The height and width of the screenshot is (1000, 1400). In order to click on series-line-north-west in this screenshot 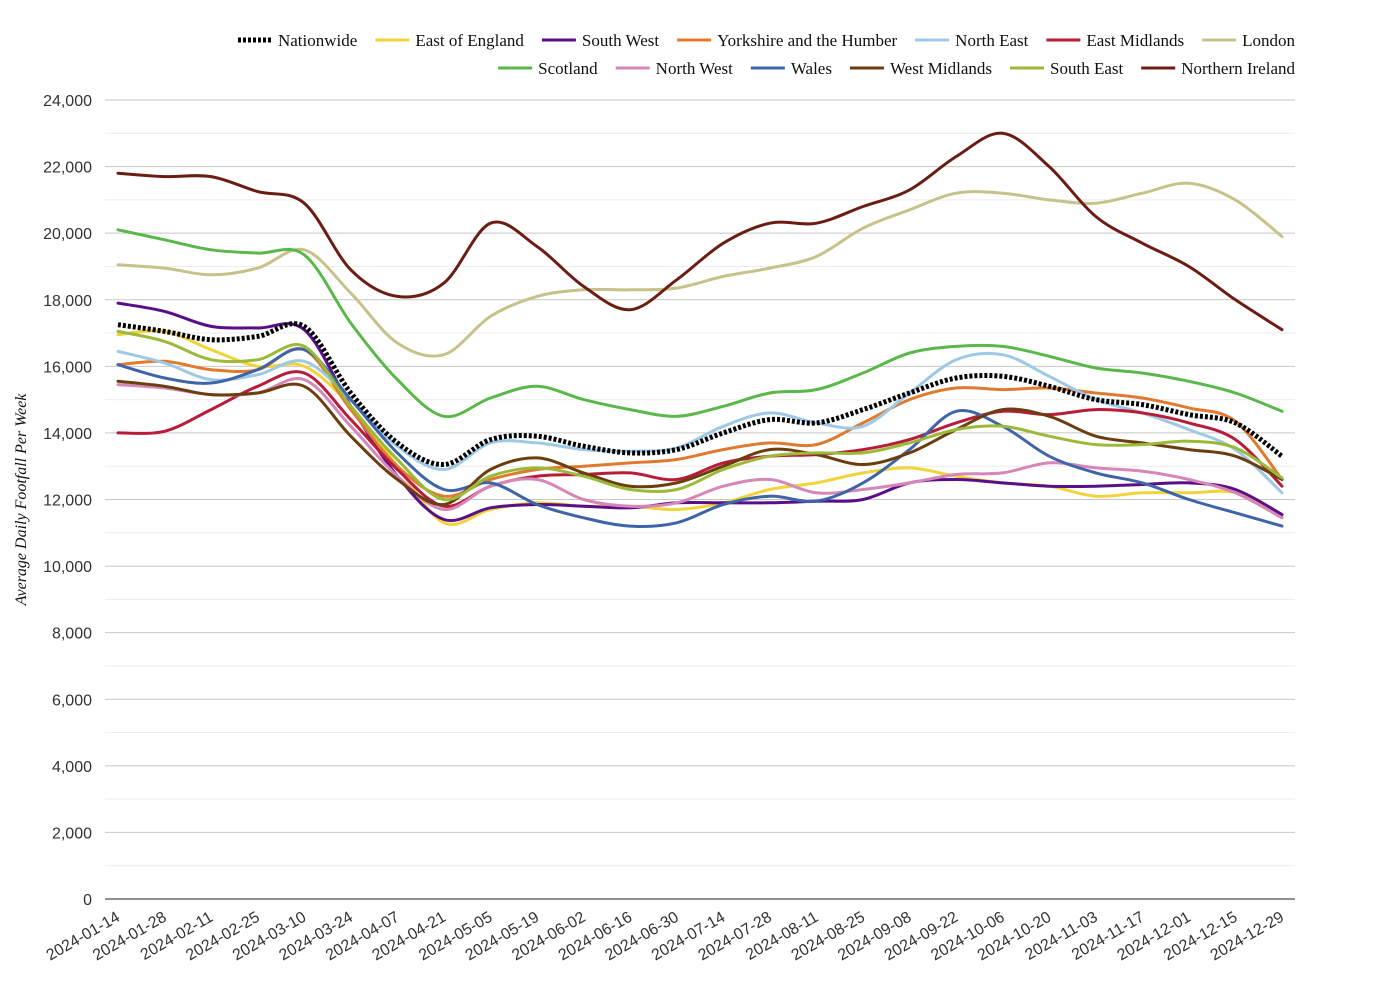, I will do `click(700, 448)`.